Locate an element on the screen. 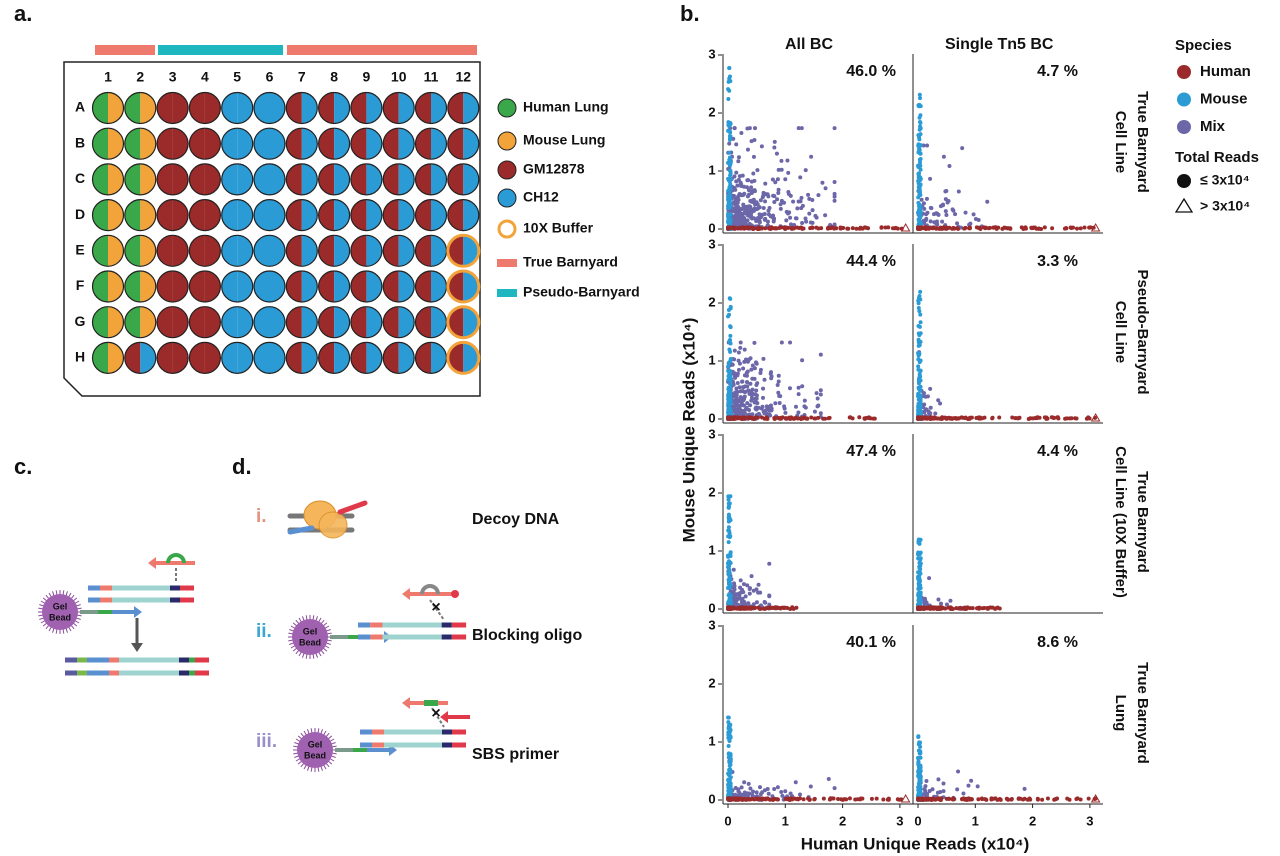 This screenshot has width=1280, height=856. column-label: 7 is located at coordinates (302, 77).